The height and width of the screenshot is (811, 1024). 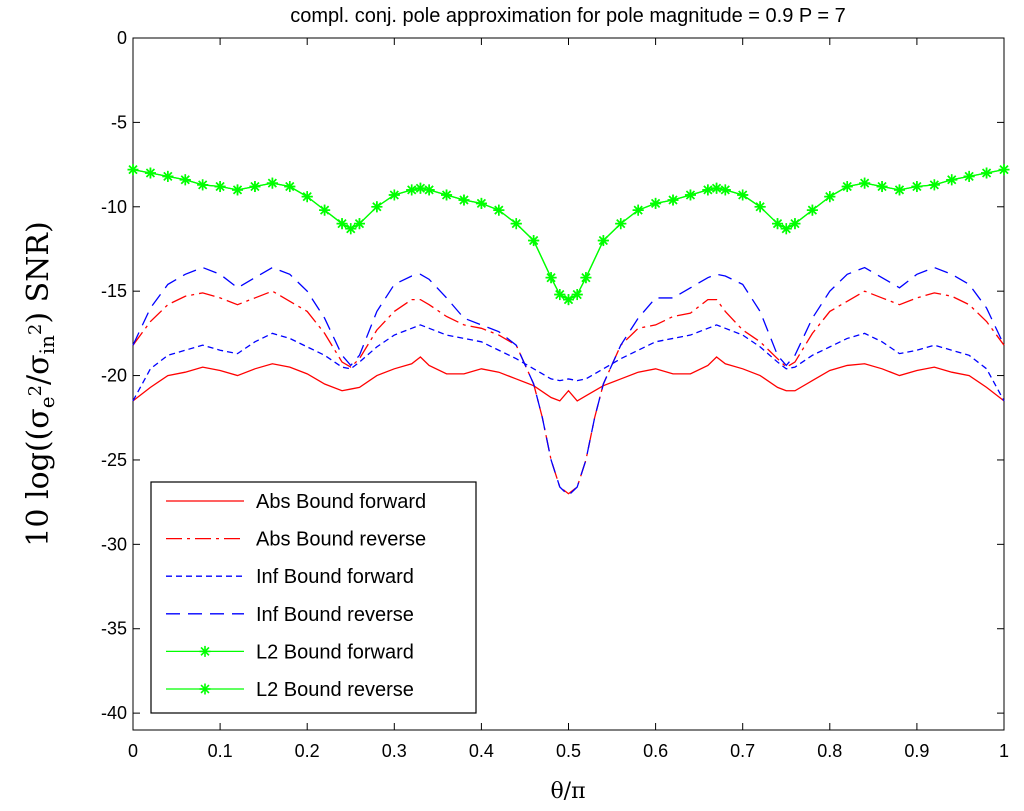 I want to click on y-tick-label: 0, so click(x=122, y=38).